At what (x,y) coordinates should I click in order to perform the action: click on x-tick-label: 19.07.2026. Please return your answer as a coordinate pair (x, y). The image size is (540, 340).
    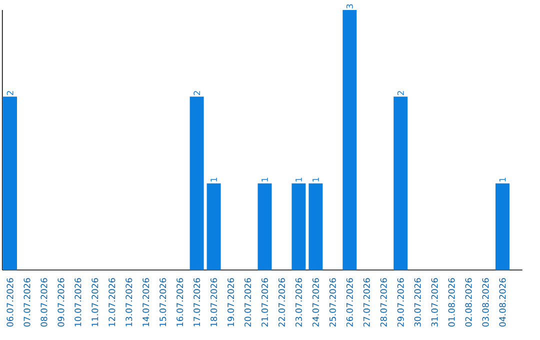
    Looking at the image, I should click on (231, 302).